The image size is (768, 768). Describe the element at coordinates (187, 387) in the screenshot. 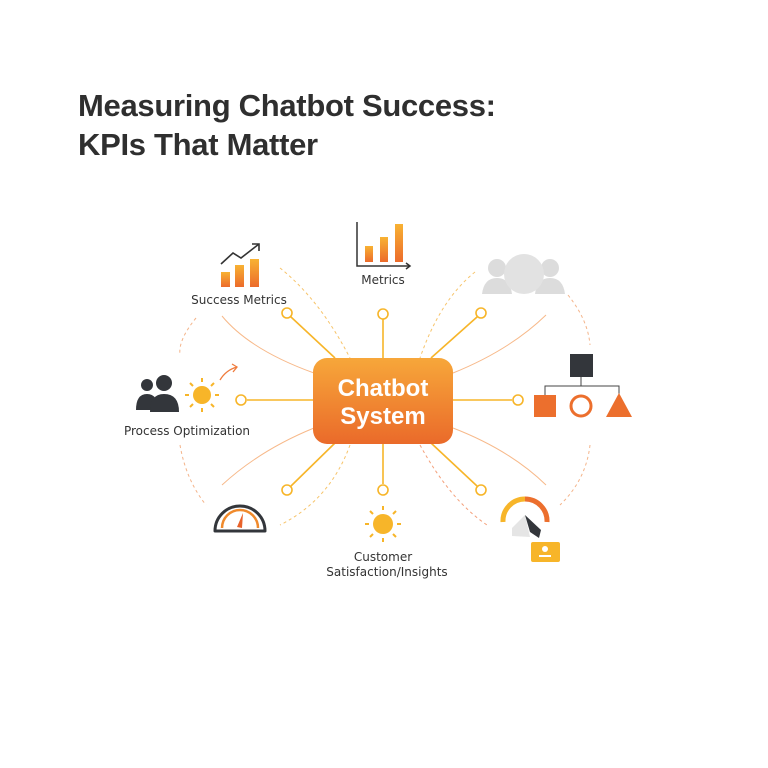

I see `team-sun-icon` at that location.